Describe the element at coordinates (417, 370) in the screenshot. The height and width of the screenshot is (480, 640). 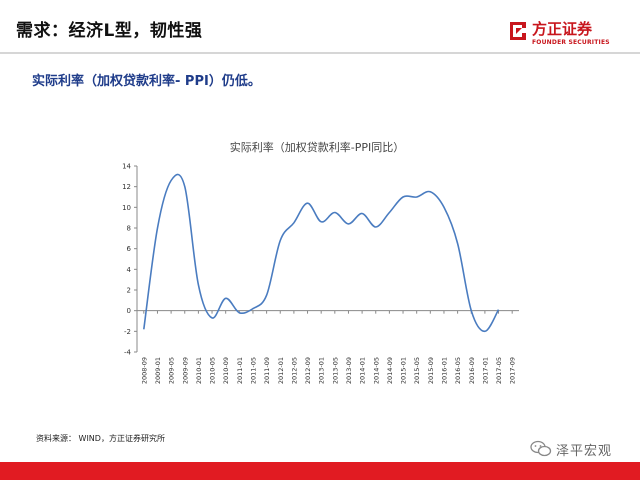
I see `x-tick-label: 2015-05` at that location.